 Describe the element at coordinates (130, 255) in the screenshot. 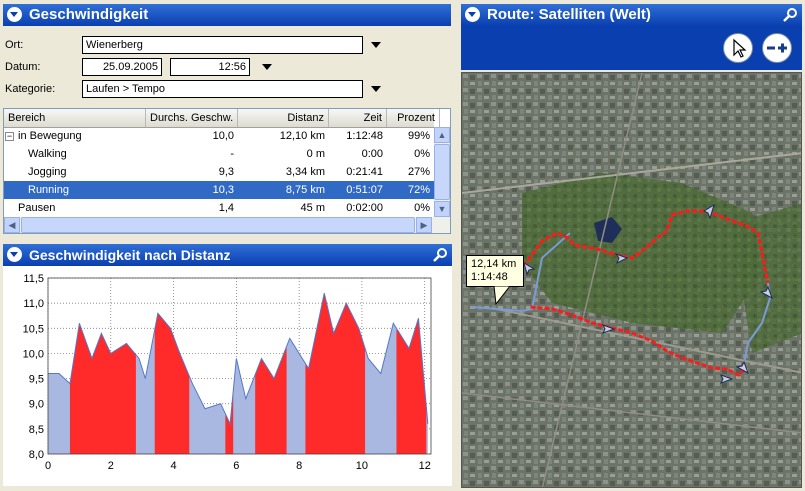

I see `chart-panel-title: Geschwindigkeit nach Distanz` at that location.